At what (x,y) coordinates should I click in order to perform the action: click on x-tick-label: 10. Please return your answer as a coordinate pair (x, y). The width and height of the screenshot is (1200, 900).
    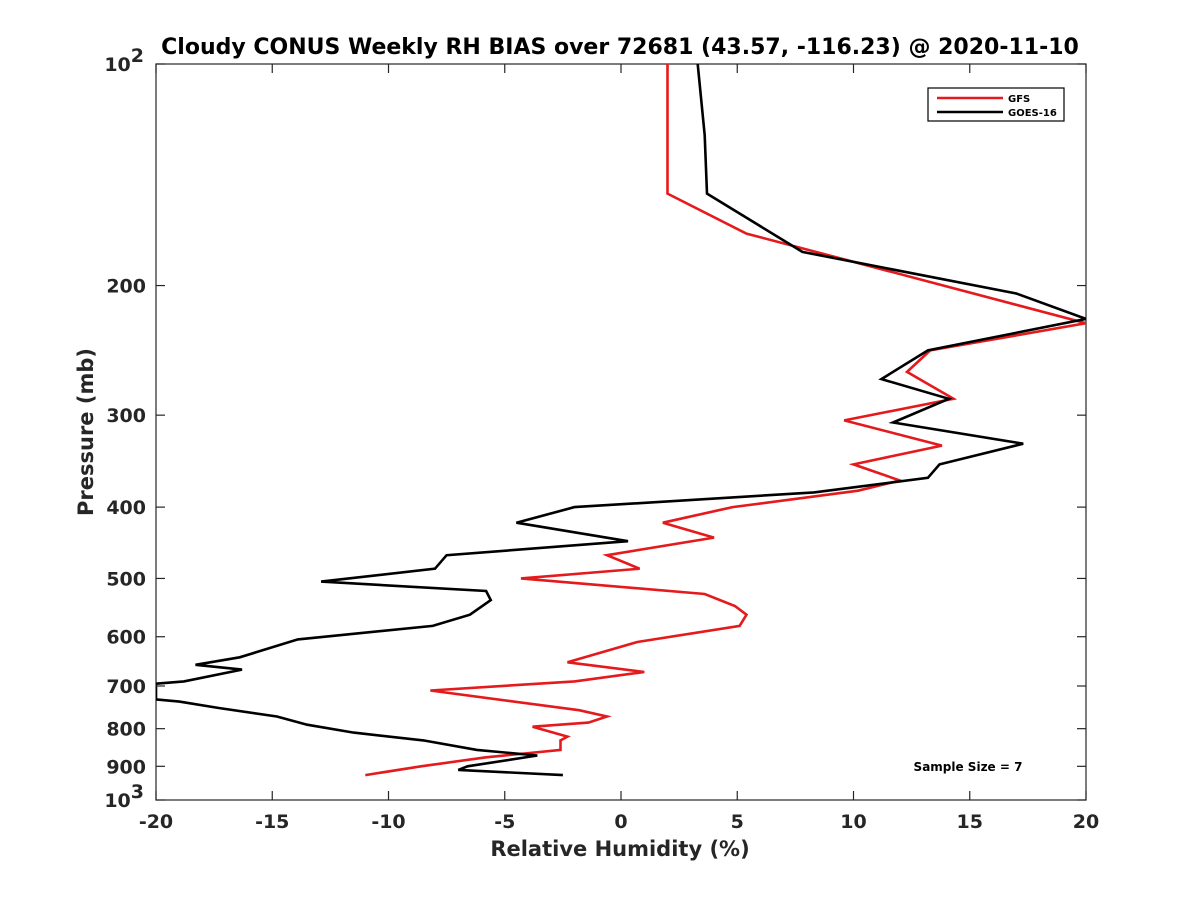
    Looking at the image, I should click on (853, 822).